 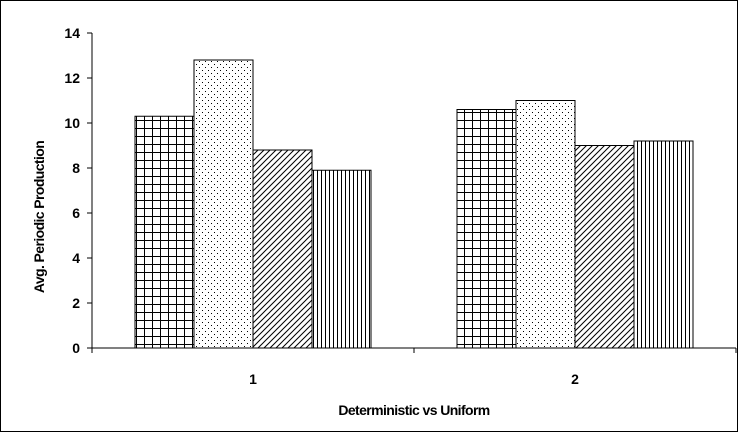 What do you see at coordinates (282, 249) in the screenshot?
I see `bar-cat1-series3` at bounding box center [282, 249].